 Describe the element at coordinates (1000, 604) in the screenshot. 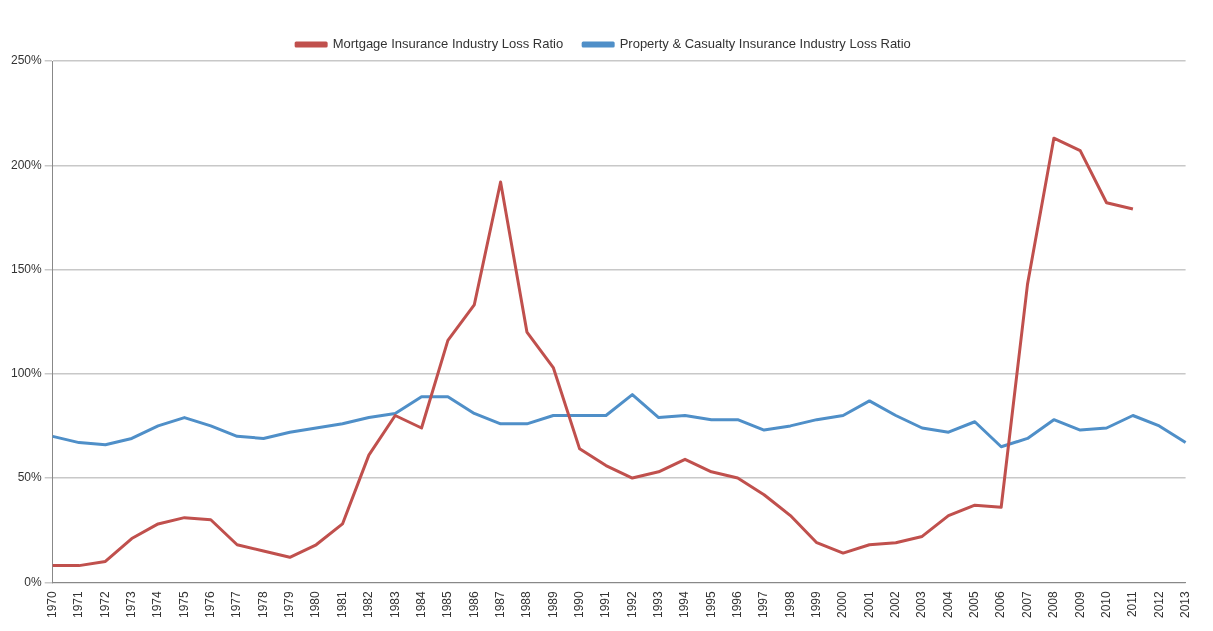

I see `x-tick-label: 2006` at that location.